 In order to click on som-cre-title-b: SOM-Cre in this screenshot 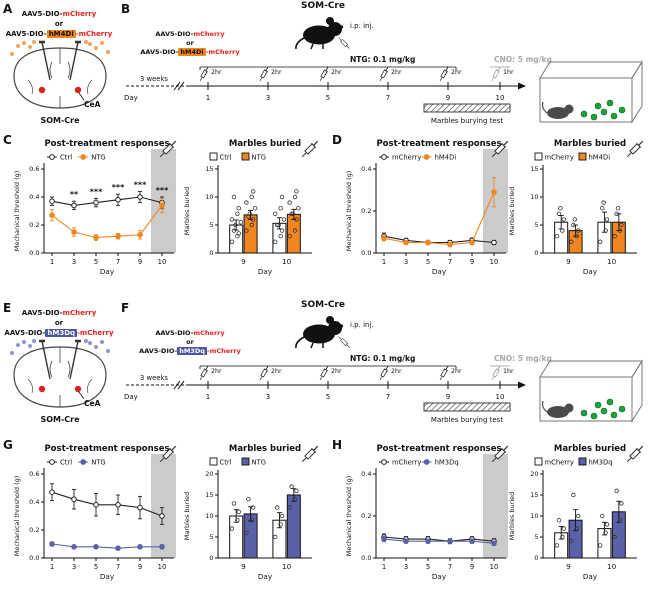, I will do `click(323, 6)`.